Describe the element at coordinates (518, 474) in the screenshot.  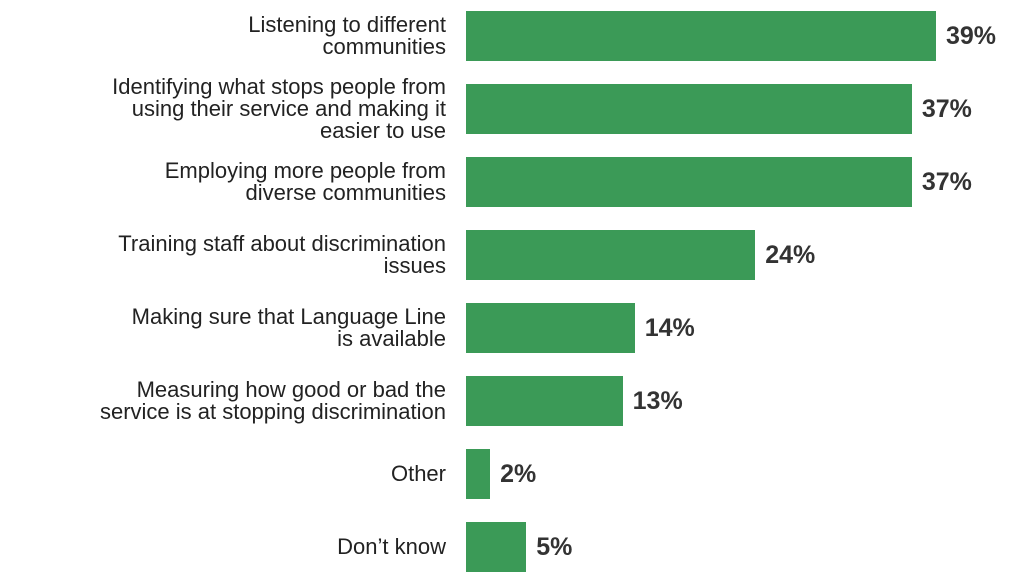
I see `value-label: 2%` at that location.